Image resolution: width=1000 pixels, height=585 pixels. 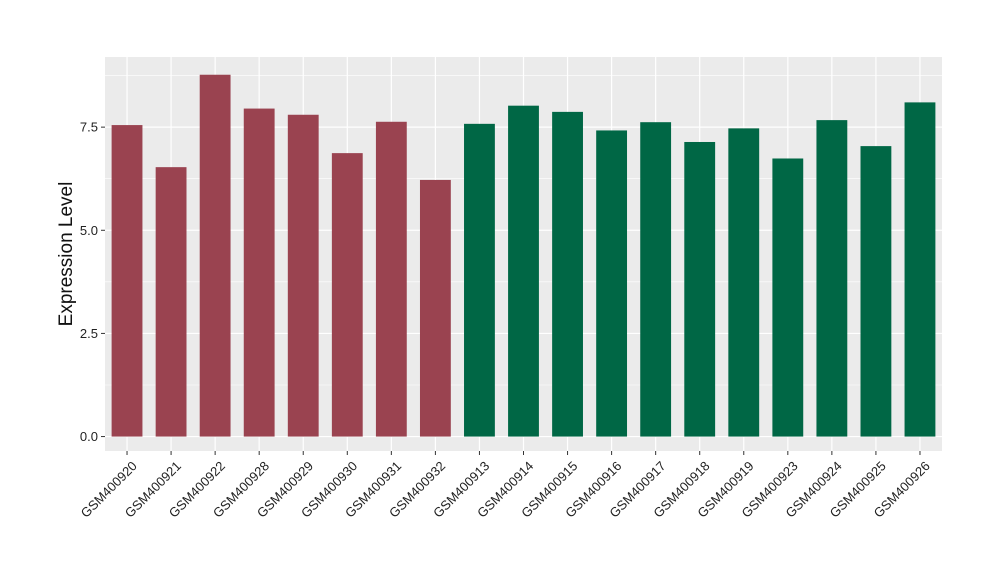 I want to click on bar-GSM400914, so click(x=523, y=271).